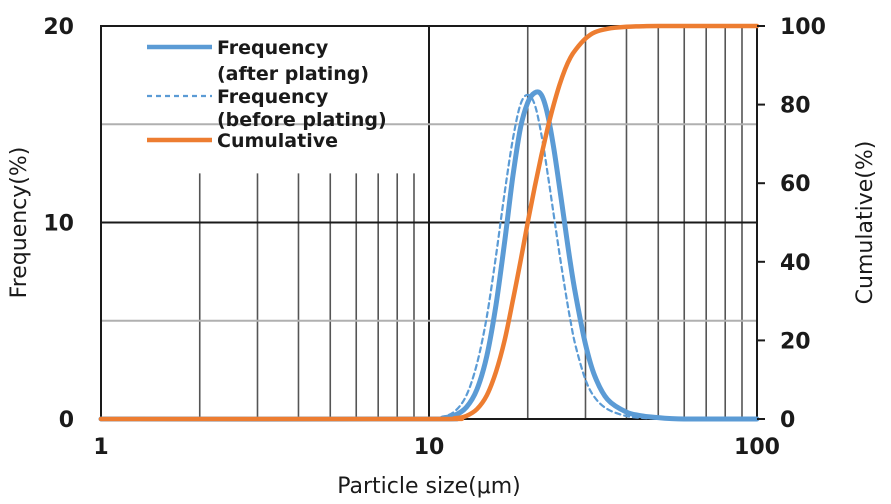 Image resolution: width=891 pixels, height=504 pixels. Describe the element at coordinates (787, 420) in the screenshot. I see `y-right-tick-label: 0` at that location.